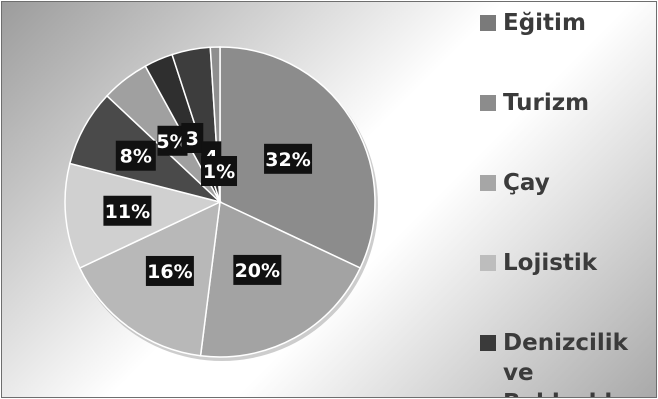  I want to click on data-label-text: 5%, so click(172, 142).